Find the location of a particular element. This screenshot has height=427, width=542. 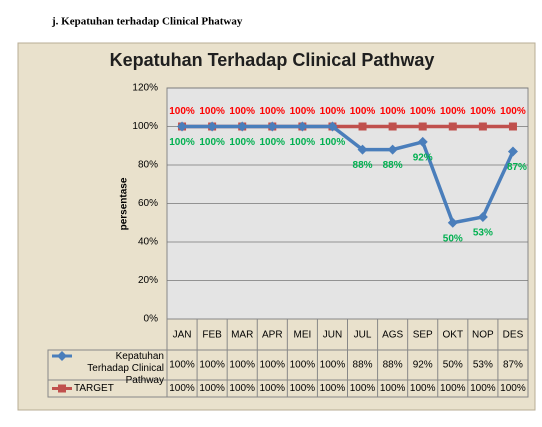

legend-label: Kepatuhan Terhadap Clinical Pathway is located at coordinates (125, 368).